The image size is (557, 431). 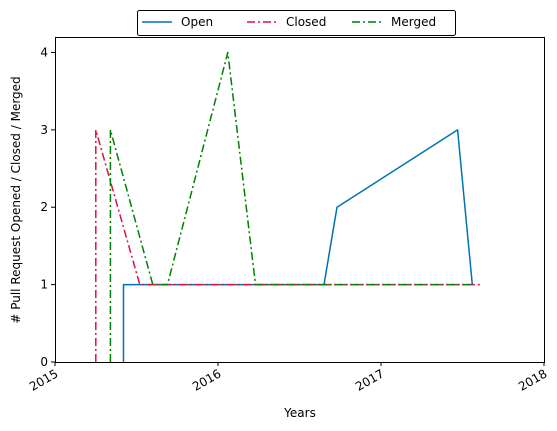 I want to click on legend-label-merged: Merged, so click(x=413, y=22).